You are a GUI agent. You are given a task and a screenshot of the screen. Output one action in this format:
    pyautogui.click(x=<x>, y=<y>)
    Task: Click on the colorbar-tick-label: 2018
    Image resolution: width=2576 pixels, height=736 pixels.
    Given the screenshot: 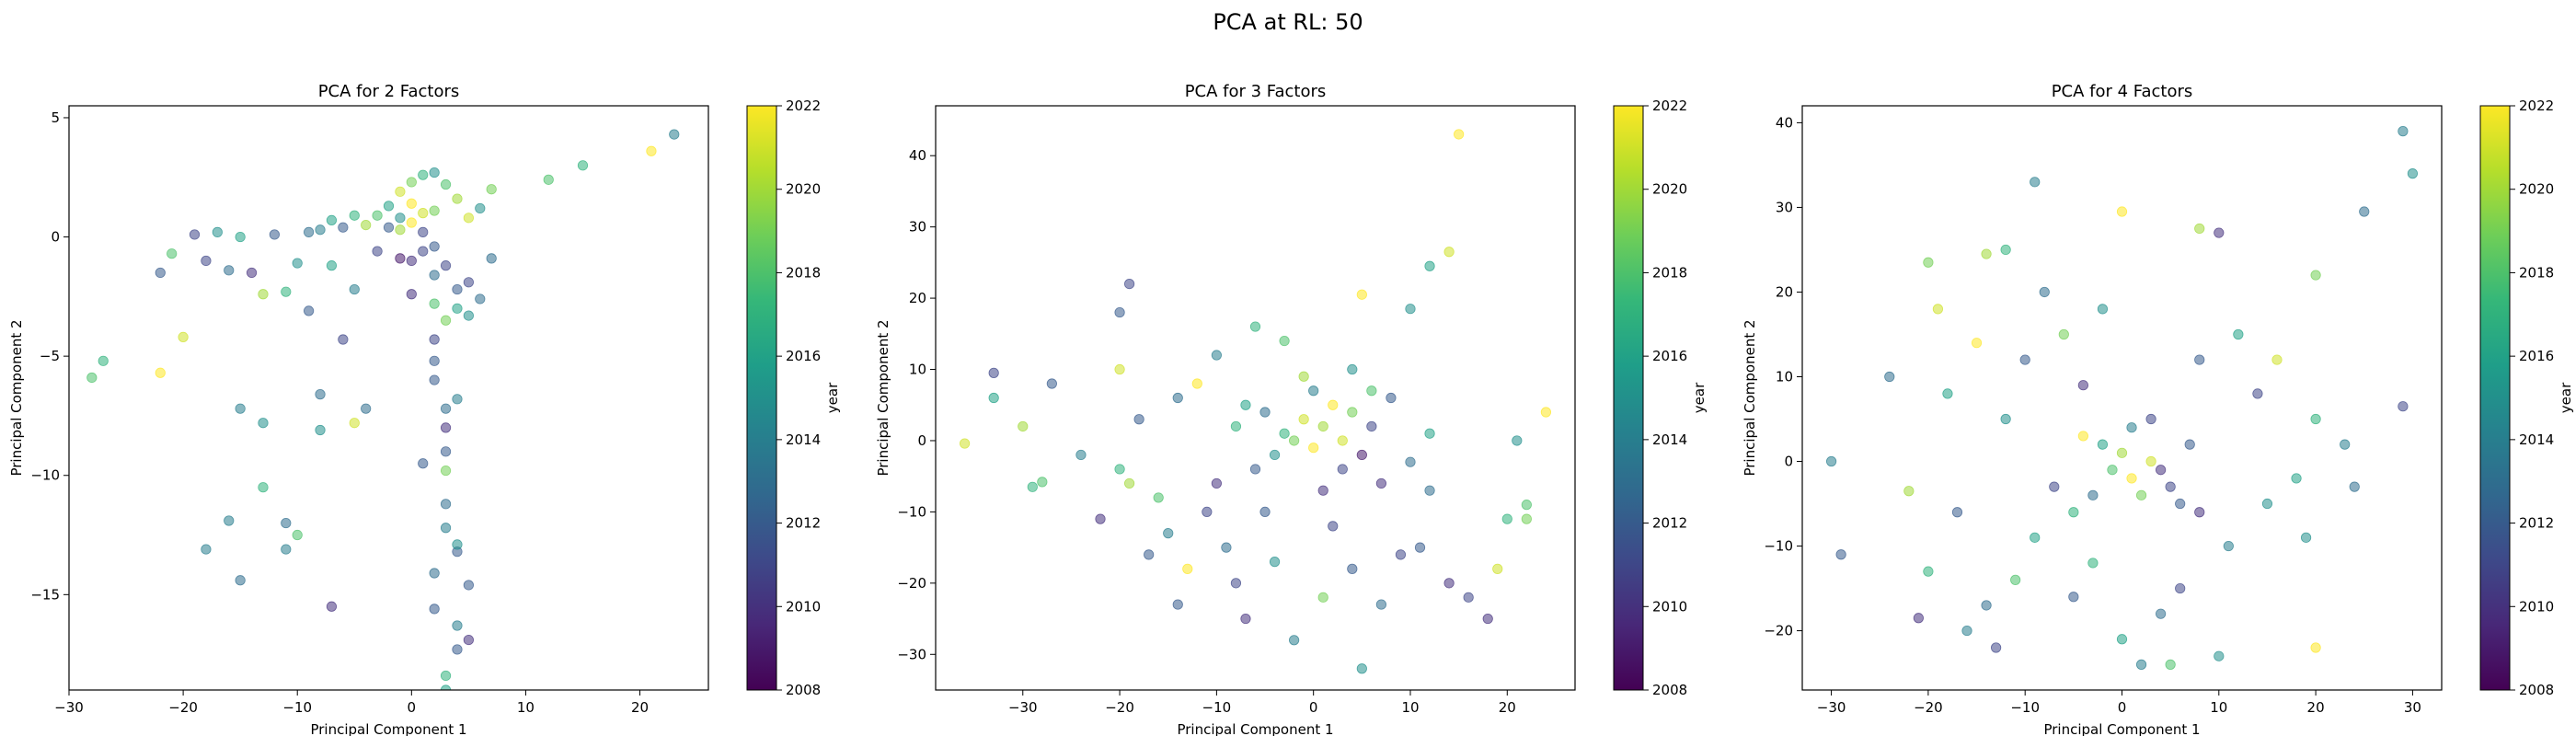 What is the action you would take?
    pyautogui.click(x=1669, y=272)
    